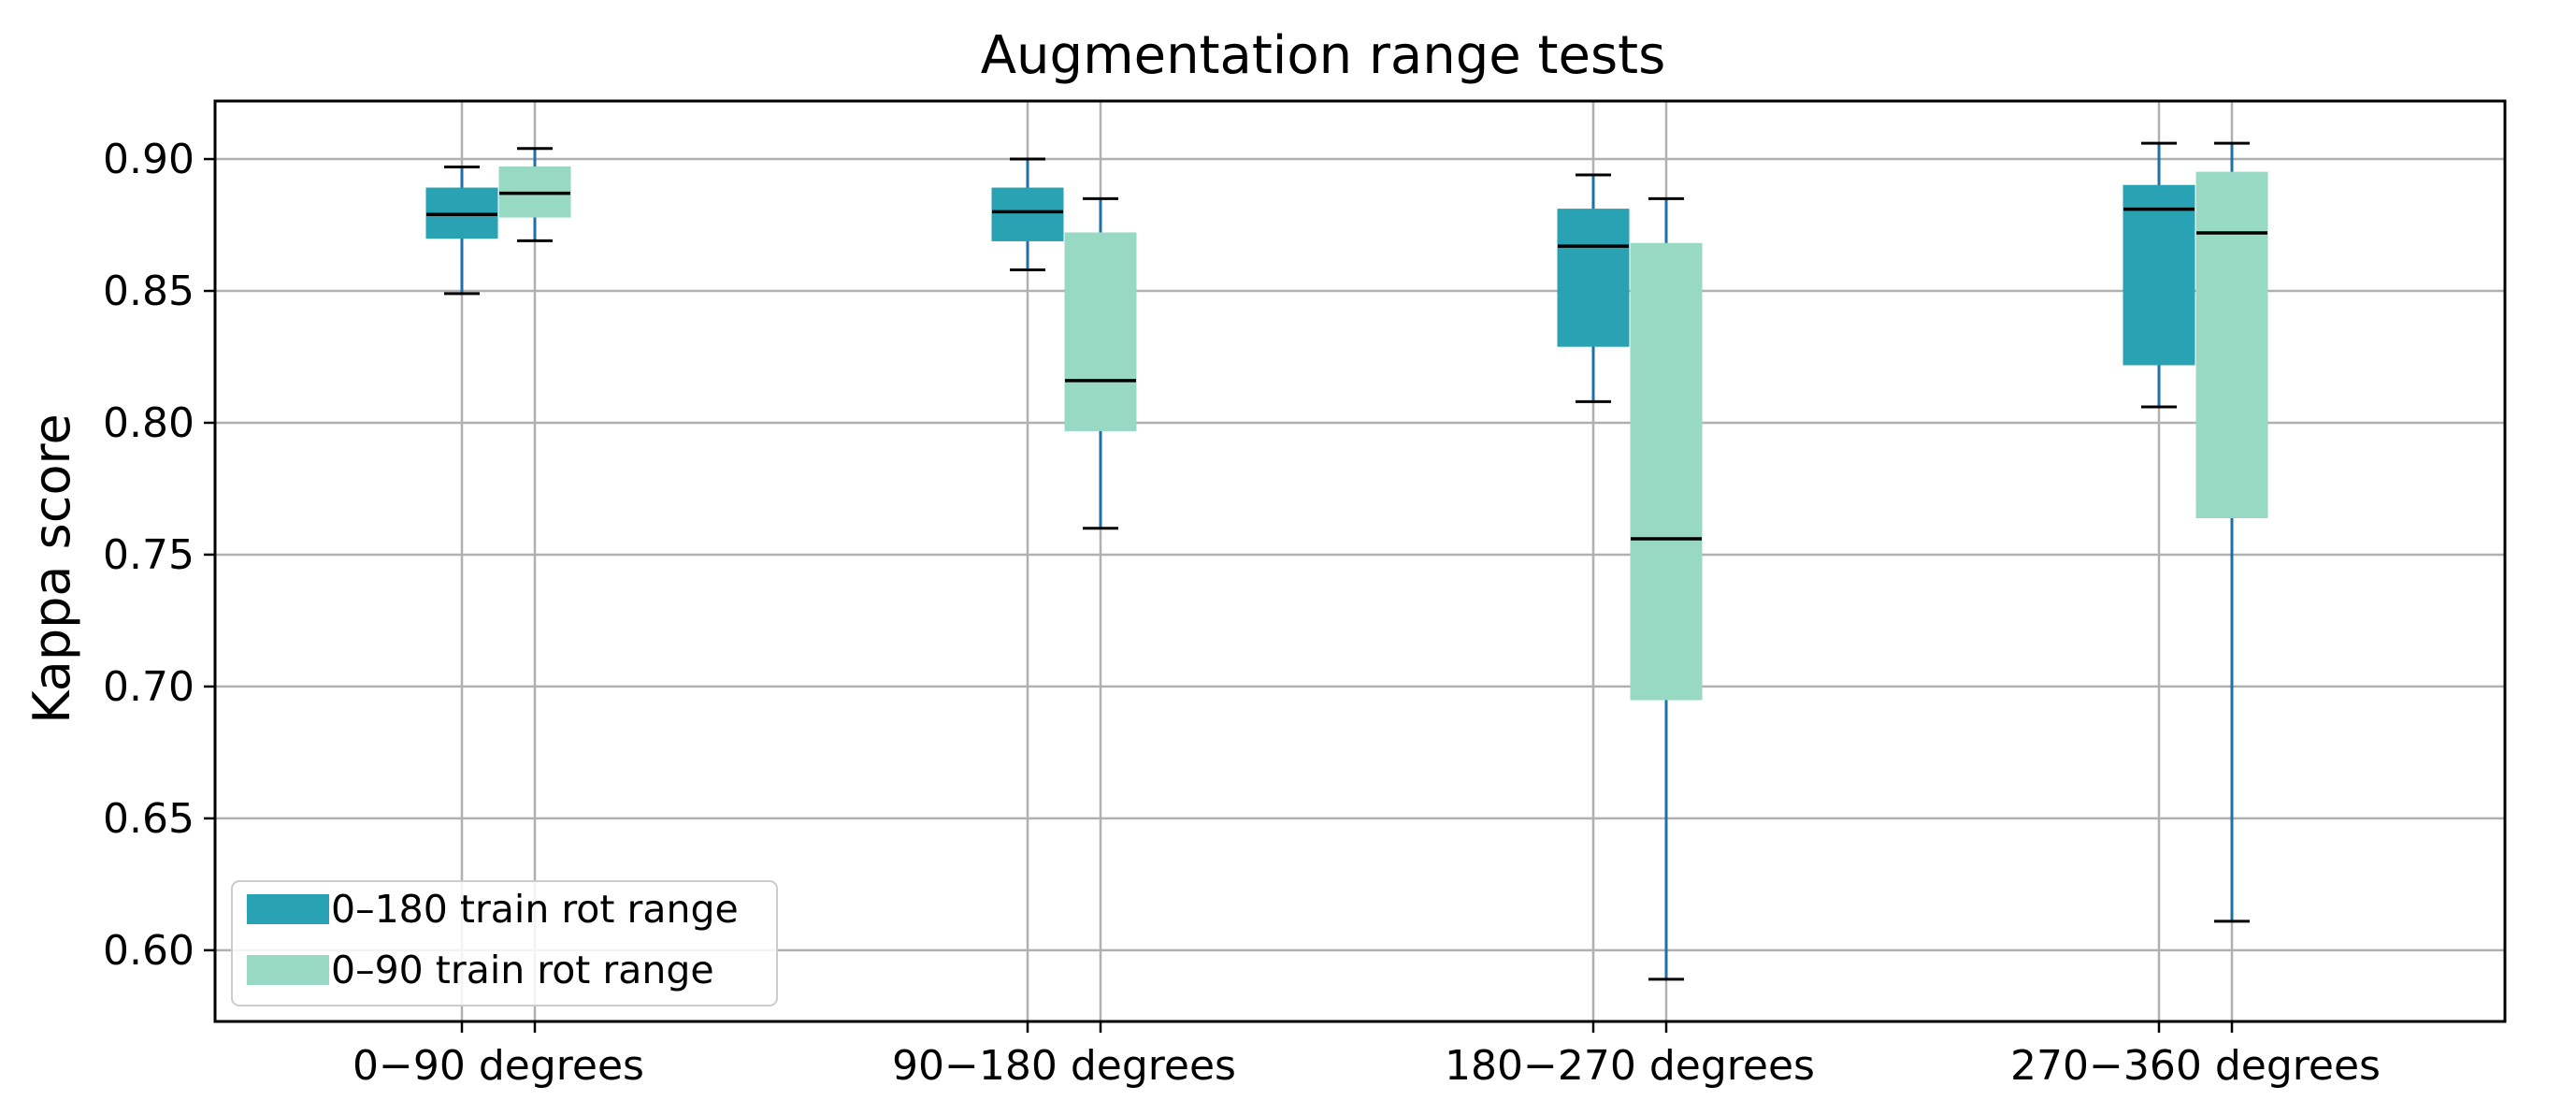 This screenshot has height=1115, width=2576. What do you see at coordinates (522, 970) in the screenshot?
I see `legend-label-0-90: 0–90 train rot range` at bounding box center [522, 970].